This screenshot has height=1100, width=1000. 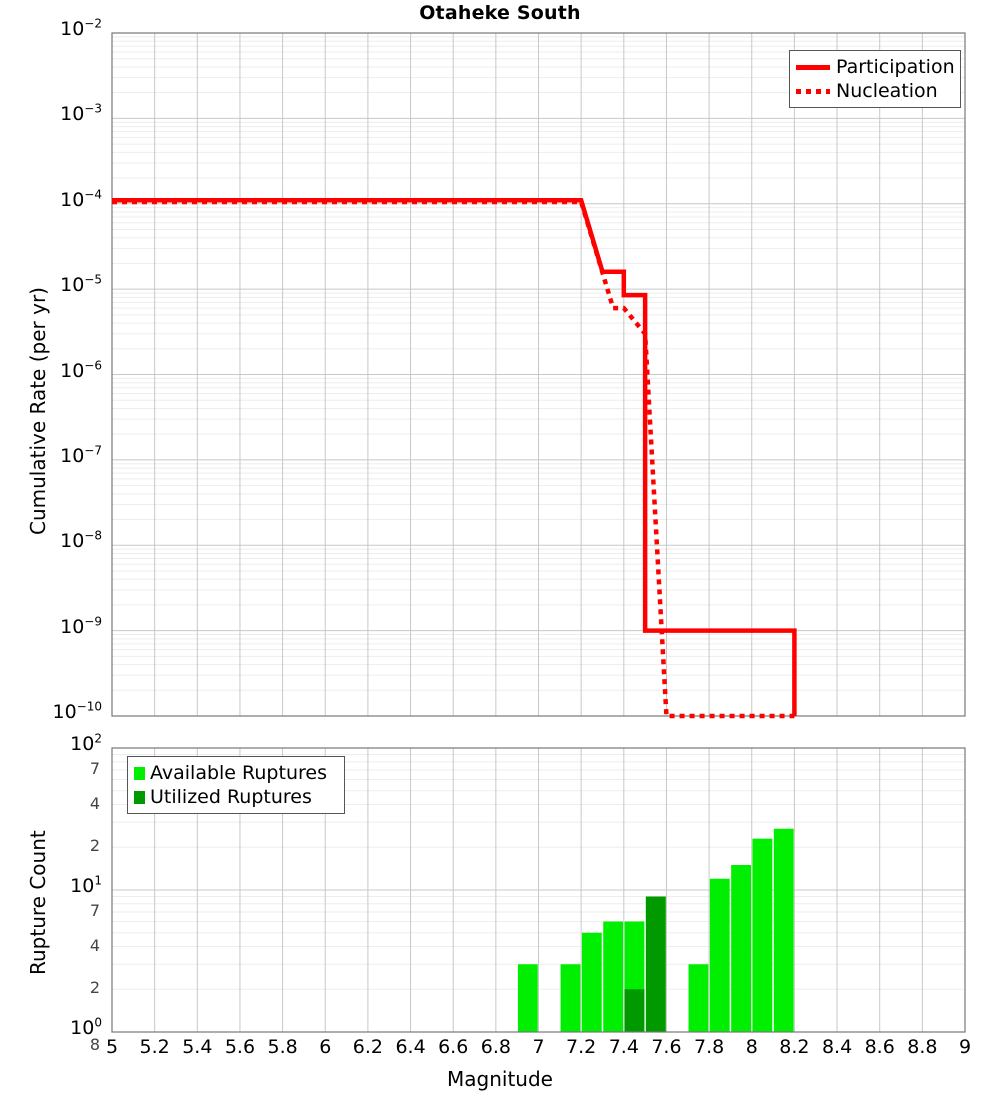 What do you see at coordinates (887, 91) in the screenshot?
I see `legend-label: Nucleation` at bounding box center [887, 91].